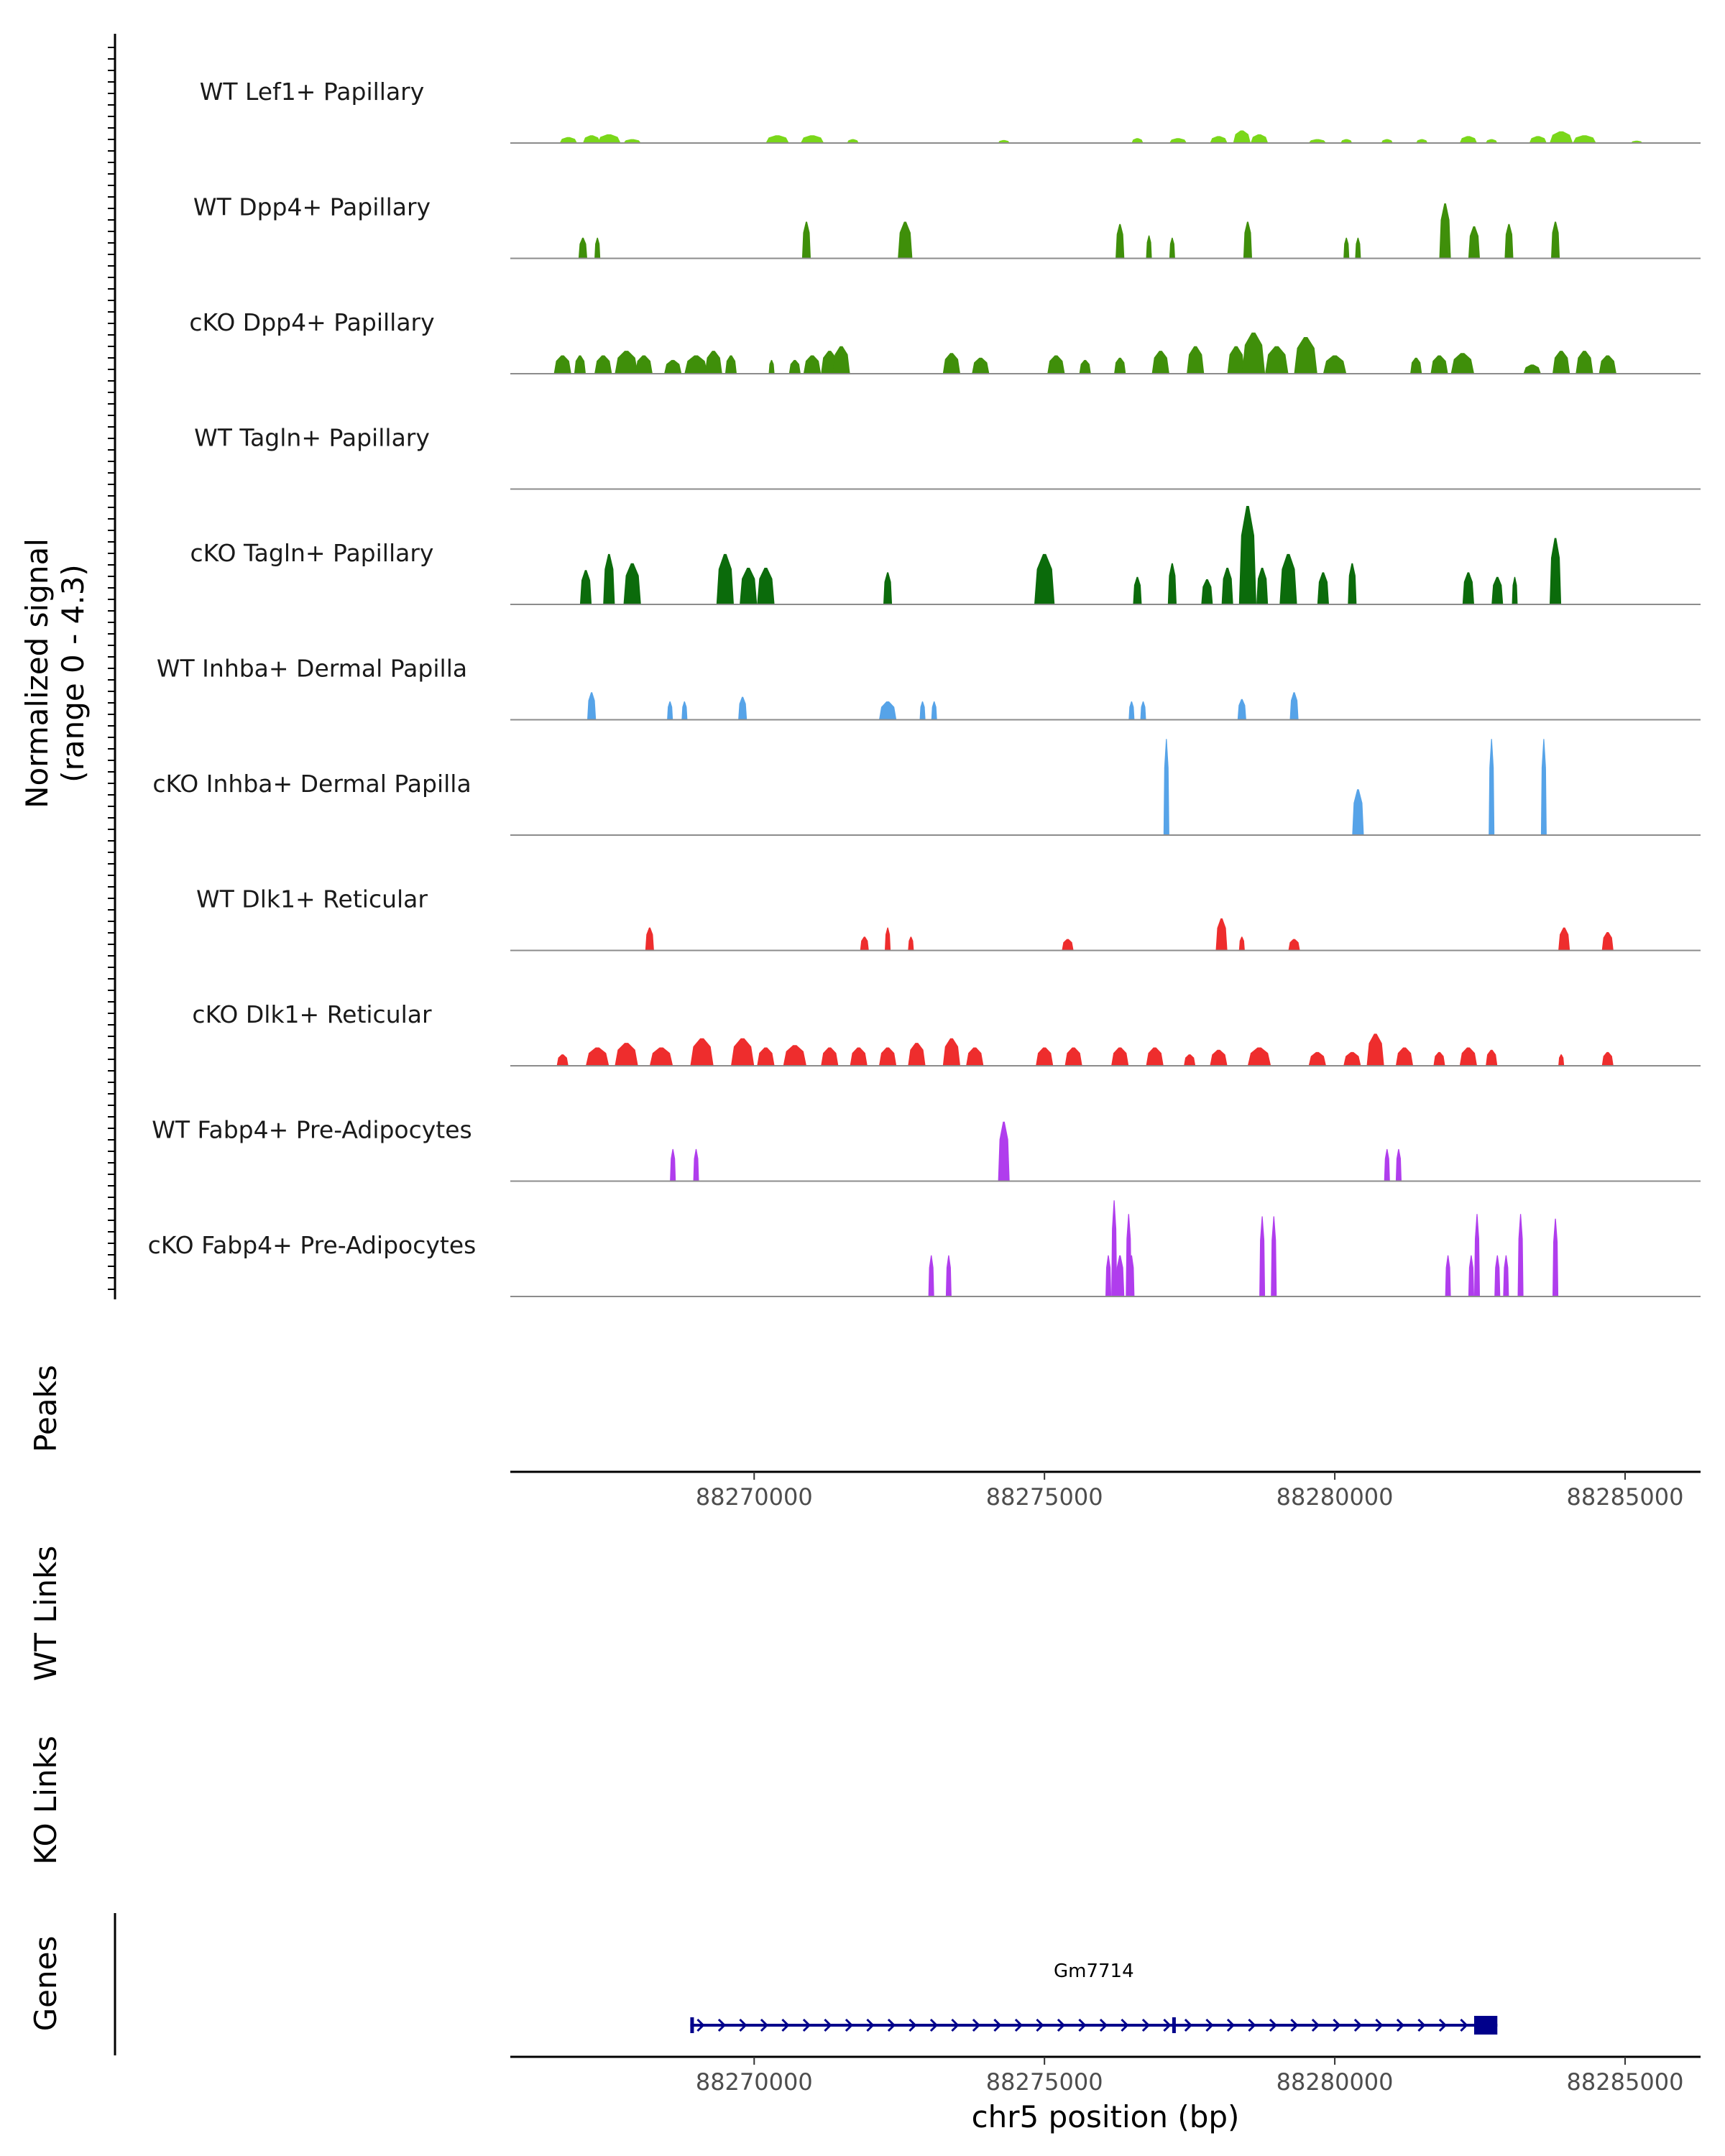 The image size is (1725, 2156). What do you see at coordinates (45, 1984) in the screenshot?
I see `genes-panel-label: Genes` at bounding box center [45, 1984].